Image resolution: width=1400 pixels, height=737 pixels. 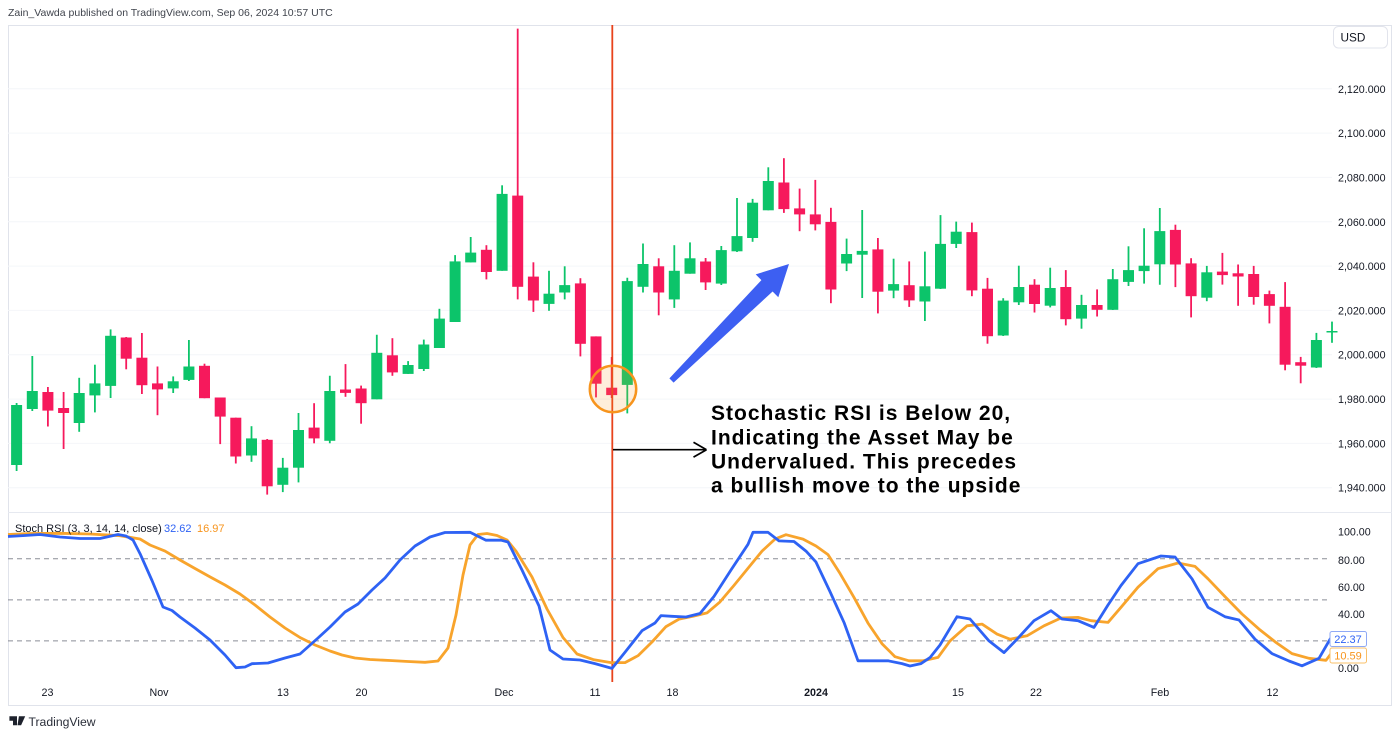 I want to click on svg-text: 11, so click(x=594, y=693).